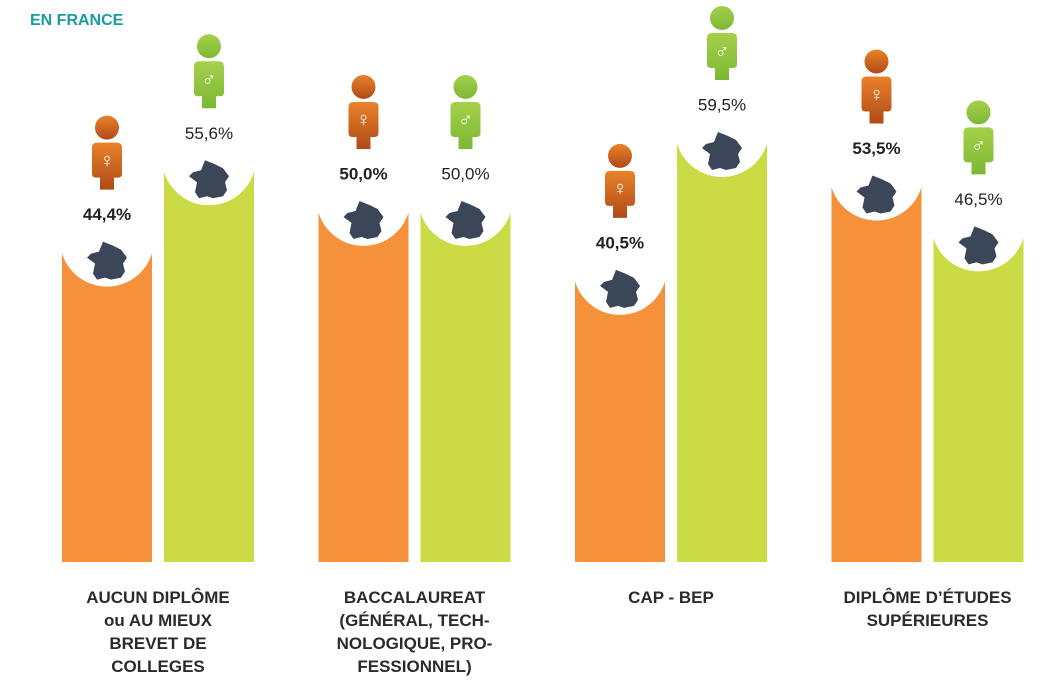  Describe the element at coordinates (876, 148) in the screenshot. I see `value-label: 53,5%` at that location.